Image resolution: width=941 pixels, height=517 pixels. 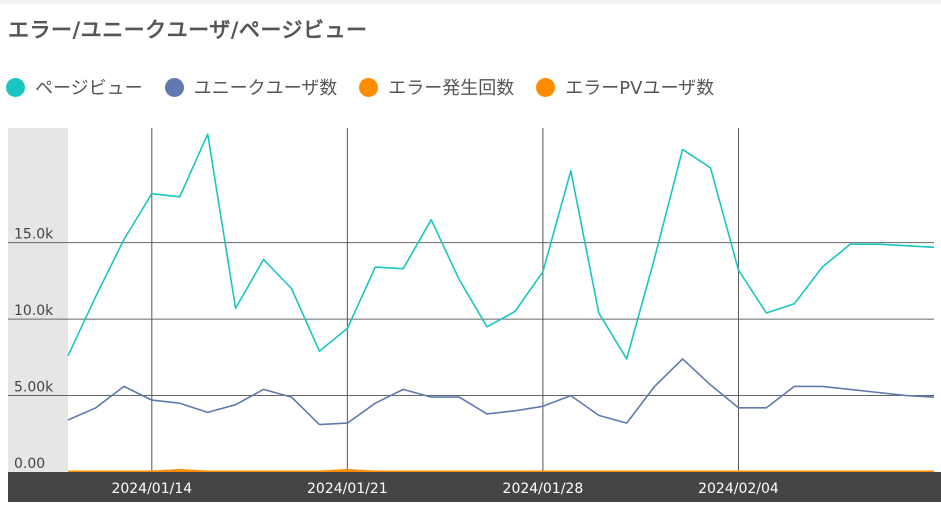 I want to click on x-tick-label-3: 2024/02/04, so click(x=738, y=489).